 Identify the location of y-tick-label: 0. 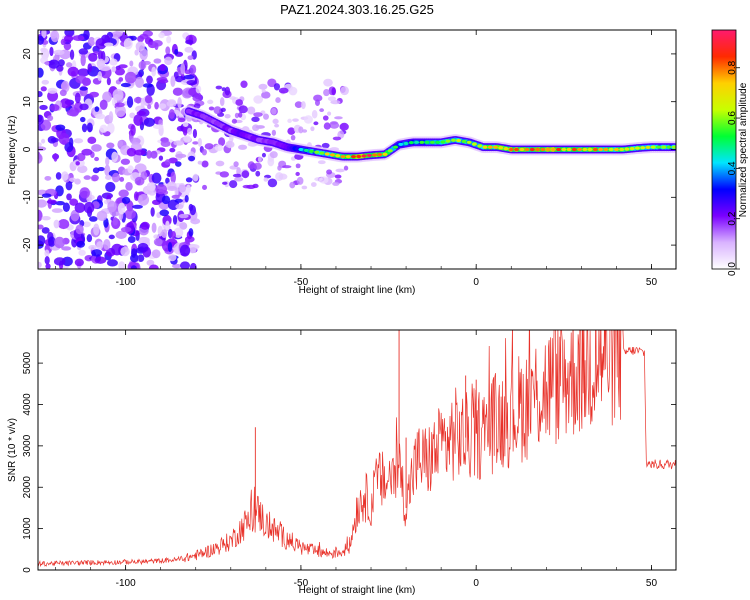
(27, 149).